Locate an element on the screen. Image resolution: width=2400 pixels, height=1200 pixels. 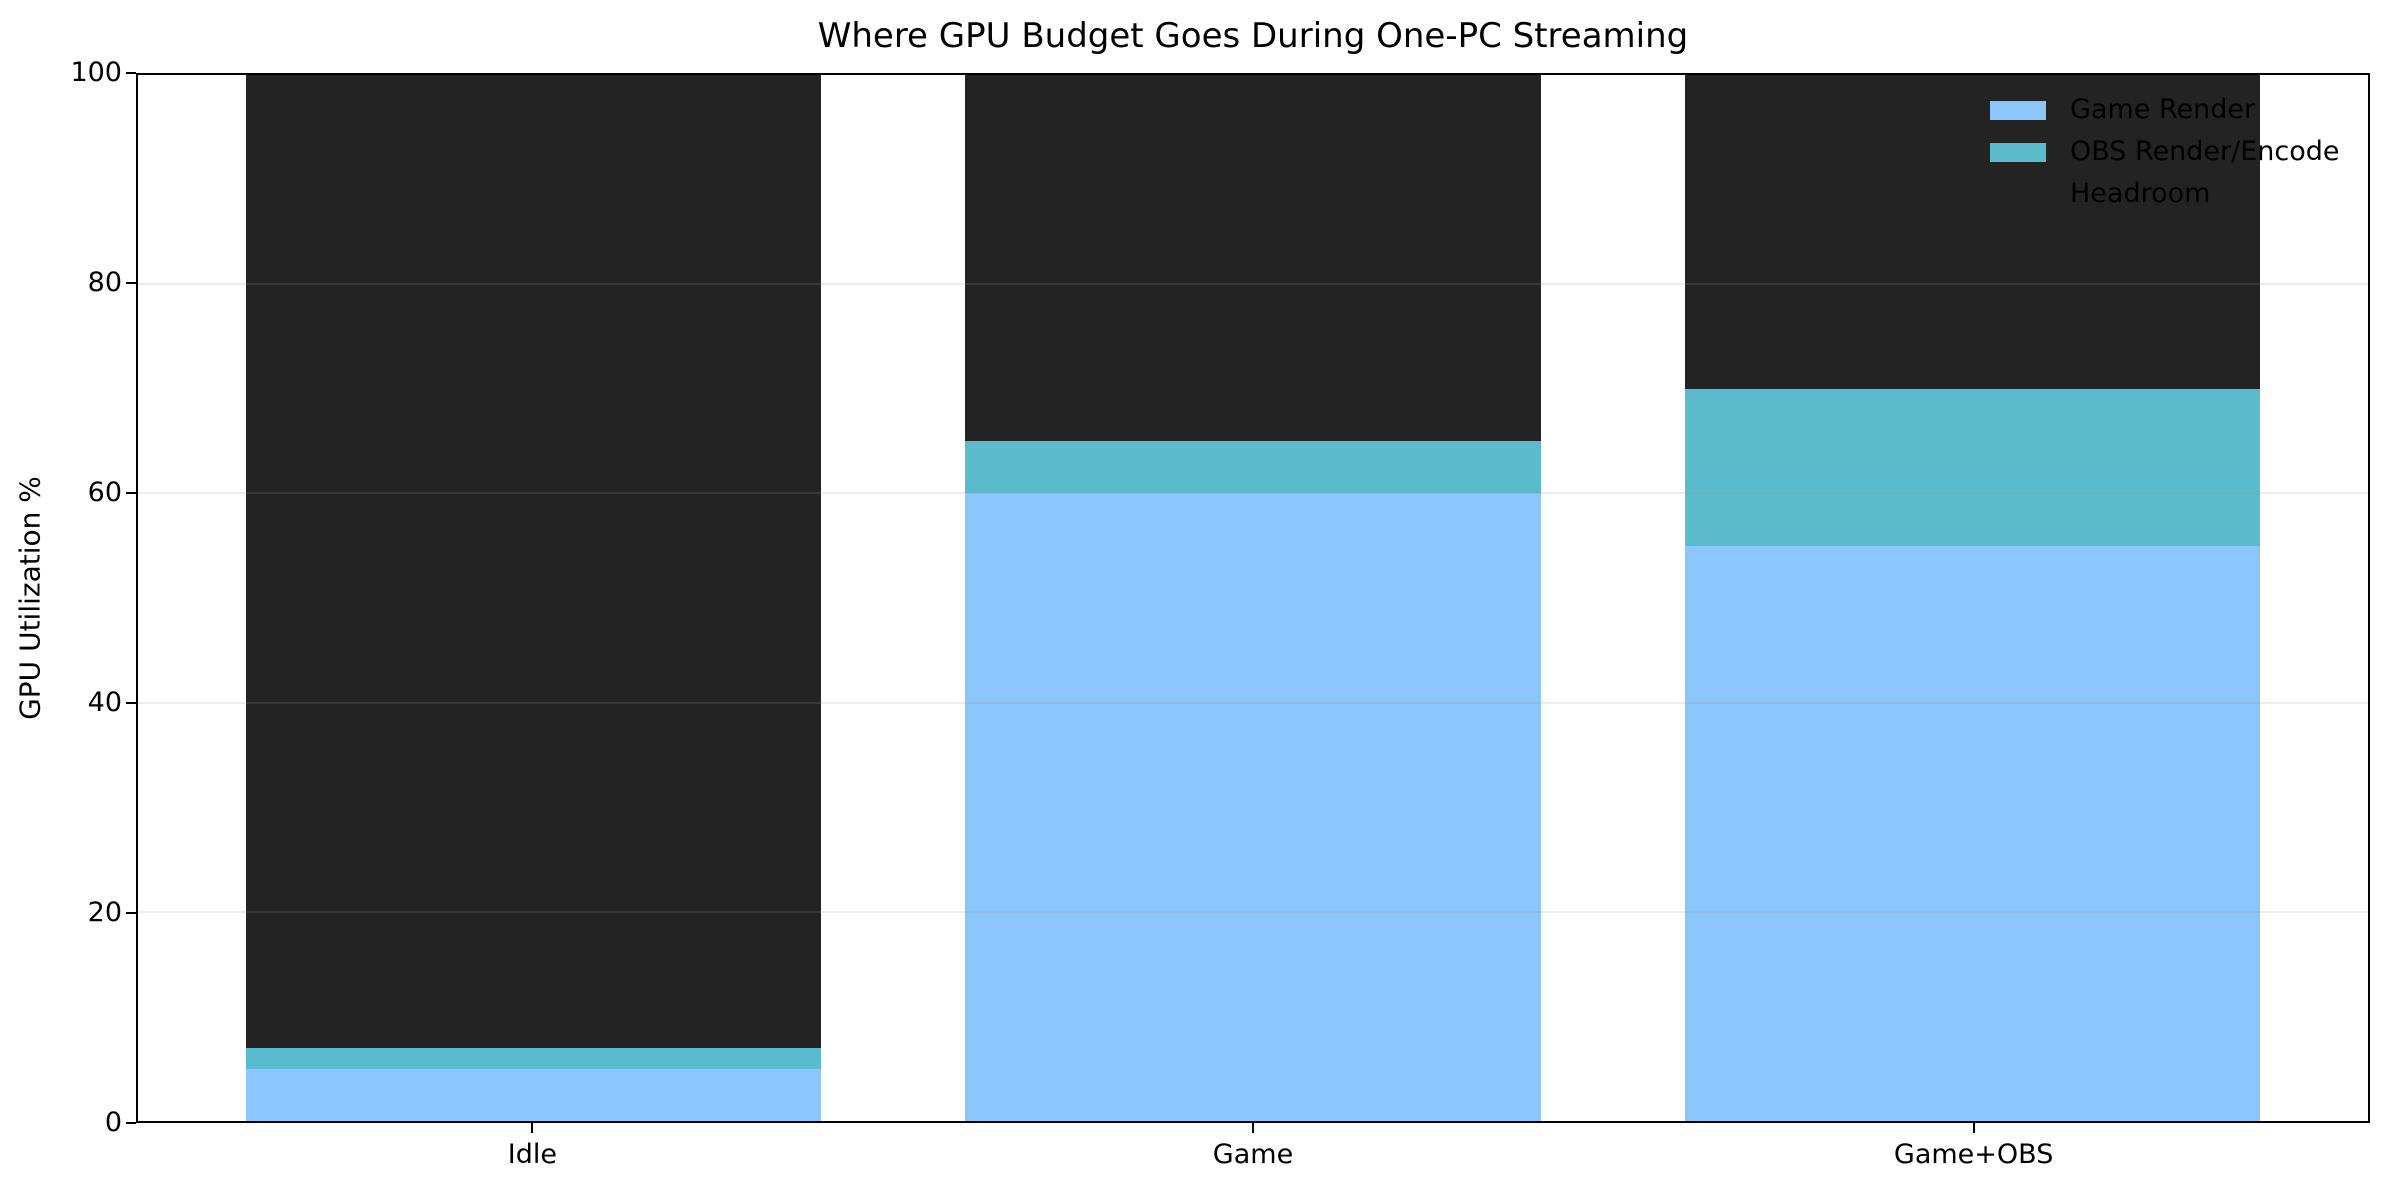
y-tick-label-80: 80 is located at coordinates (104, 282).